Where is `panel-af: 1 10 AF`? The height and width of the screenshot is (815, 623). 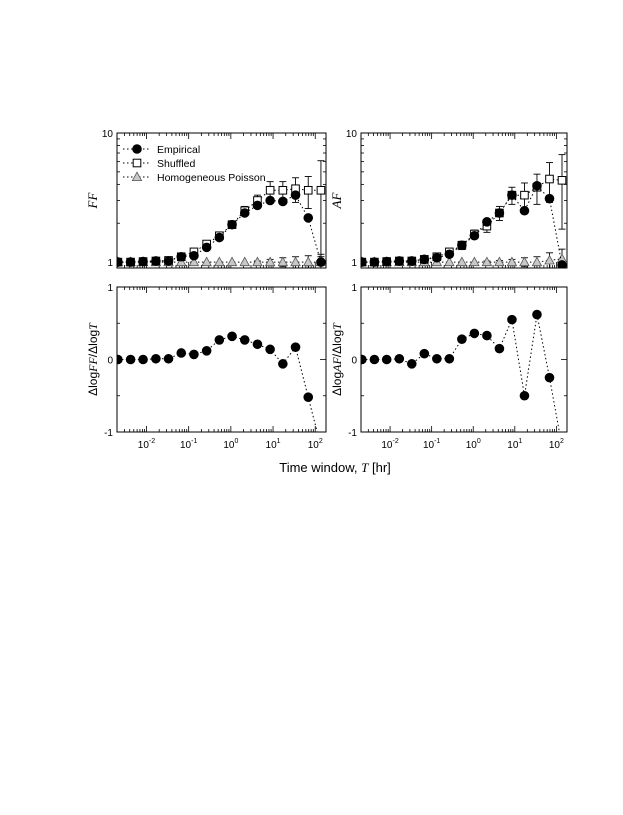 panel-af: 1 10 AF is located at coordinates (448, 199).